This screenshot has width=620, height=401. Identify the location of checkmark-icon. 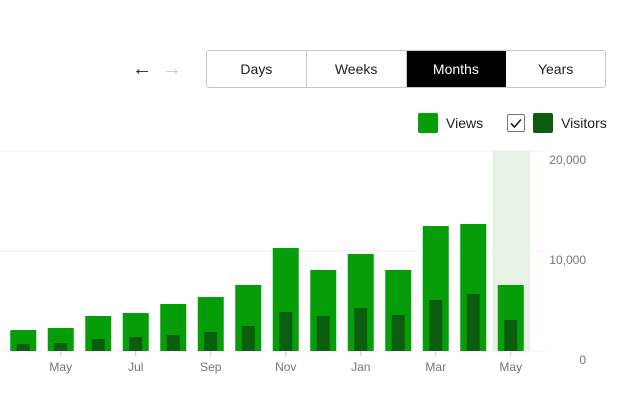
(516, 123).